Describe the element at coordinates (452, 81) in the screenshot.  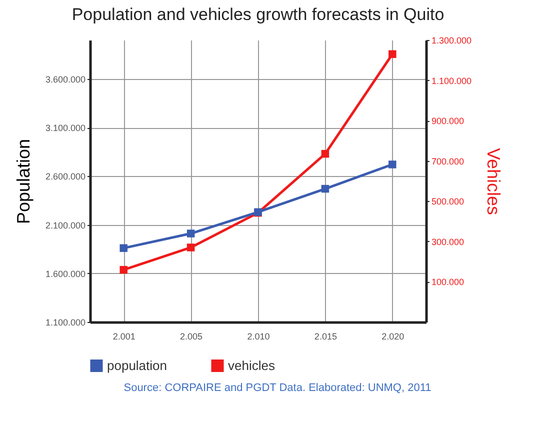
I see `y2-tick-label: 1.100.000` at that location.